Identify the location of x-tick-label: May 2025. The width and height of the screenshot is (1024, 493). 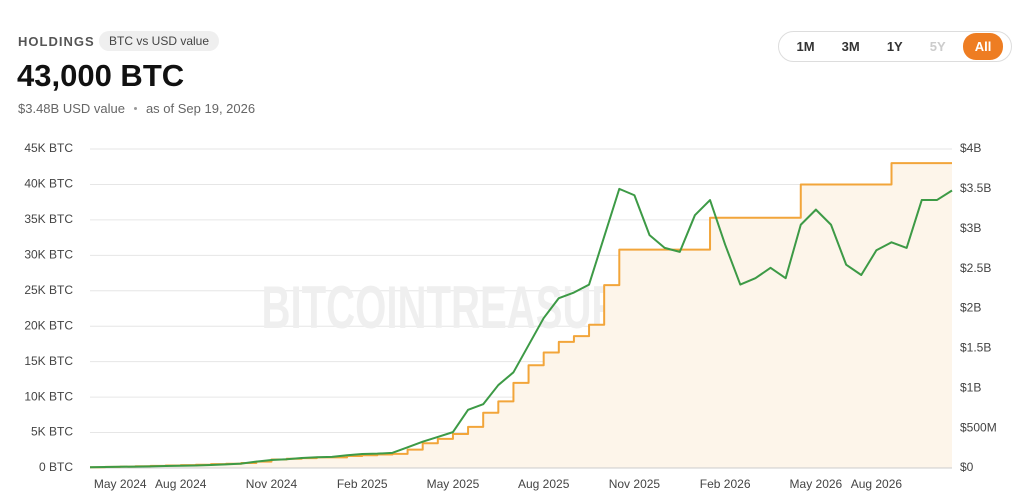
(453, 484).